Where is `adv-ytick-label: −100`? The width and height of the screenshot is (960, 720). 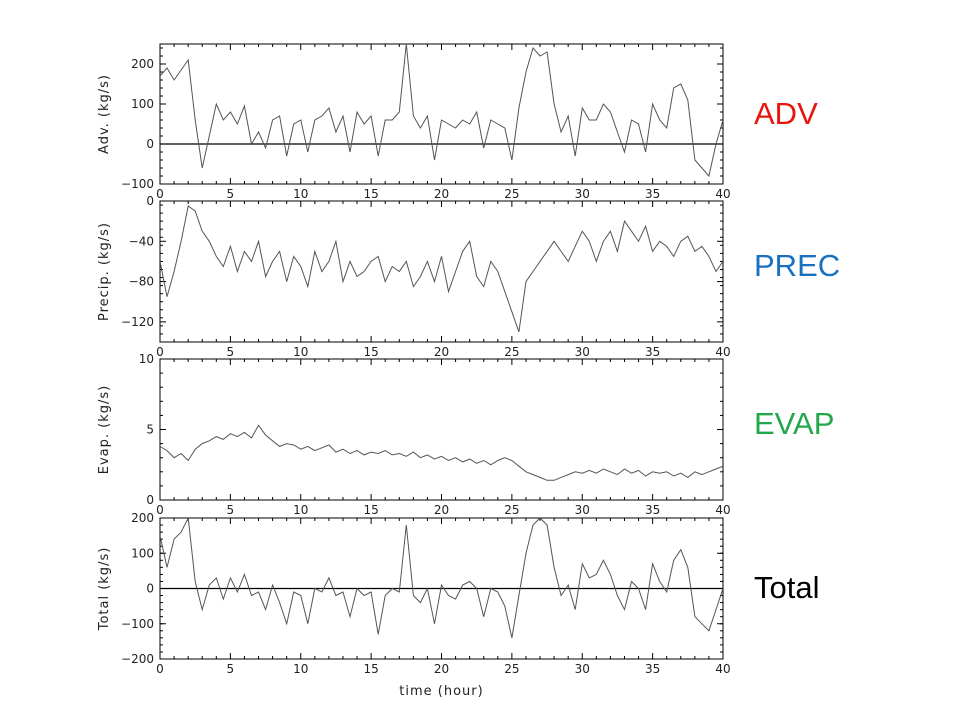 adv-ytick-label: −100 is located at coordinates (137, 184).